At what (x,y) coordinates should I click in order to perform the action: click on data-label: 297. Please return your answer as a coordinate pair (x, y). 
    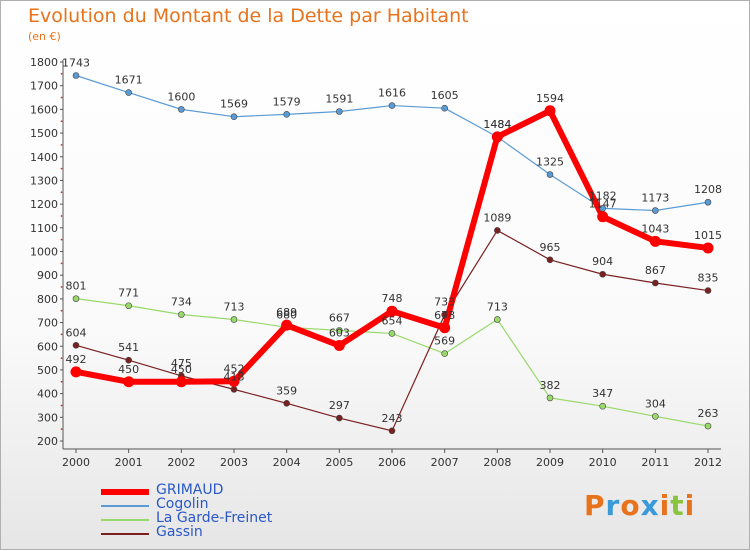
    Looking at the image, I should click on (339, 405).